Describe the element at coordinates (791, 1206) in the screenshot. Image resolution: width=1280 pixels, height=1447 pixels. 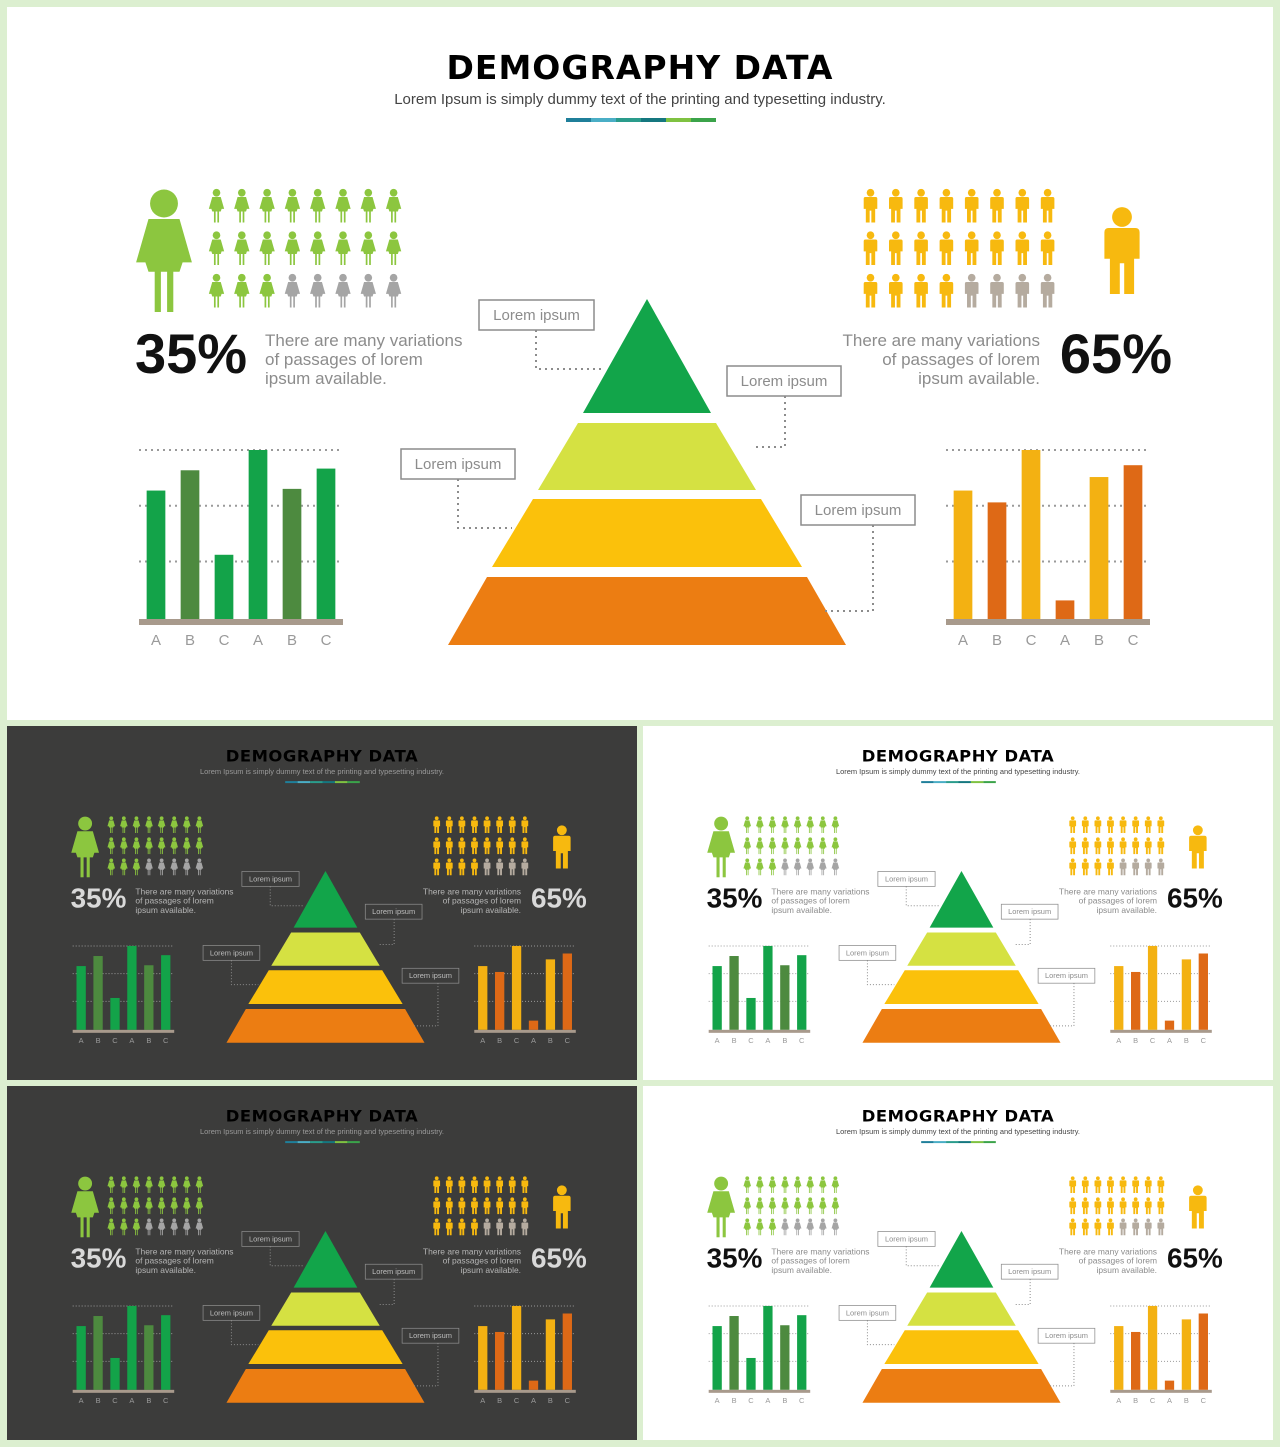
I see `female-icon-grid` at that location.